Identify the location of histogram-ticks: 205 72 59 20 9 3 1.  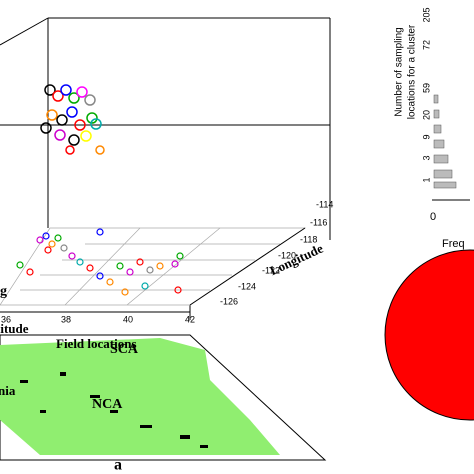
(426, 94).